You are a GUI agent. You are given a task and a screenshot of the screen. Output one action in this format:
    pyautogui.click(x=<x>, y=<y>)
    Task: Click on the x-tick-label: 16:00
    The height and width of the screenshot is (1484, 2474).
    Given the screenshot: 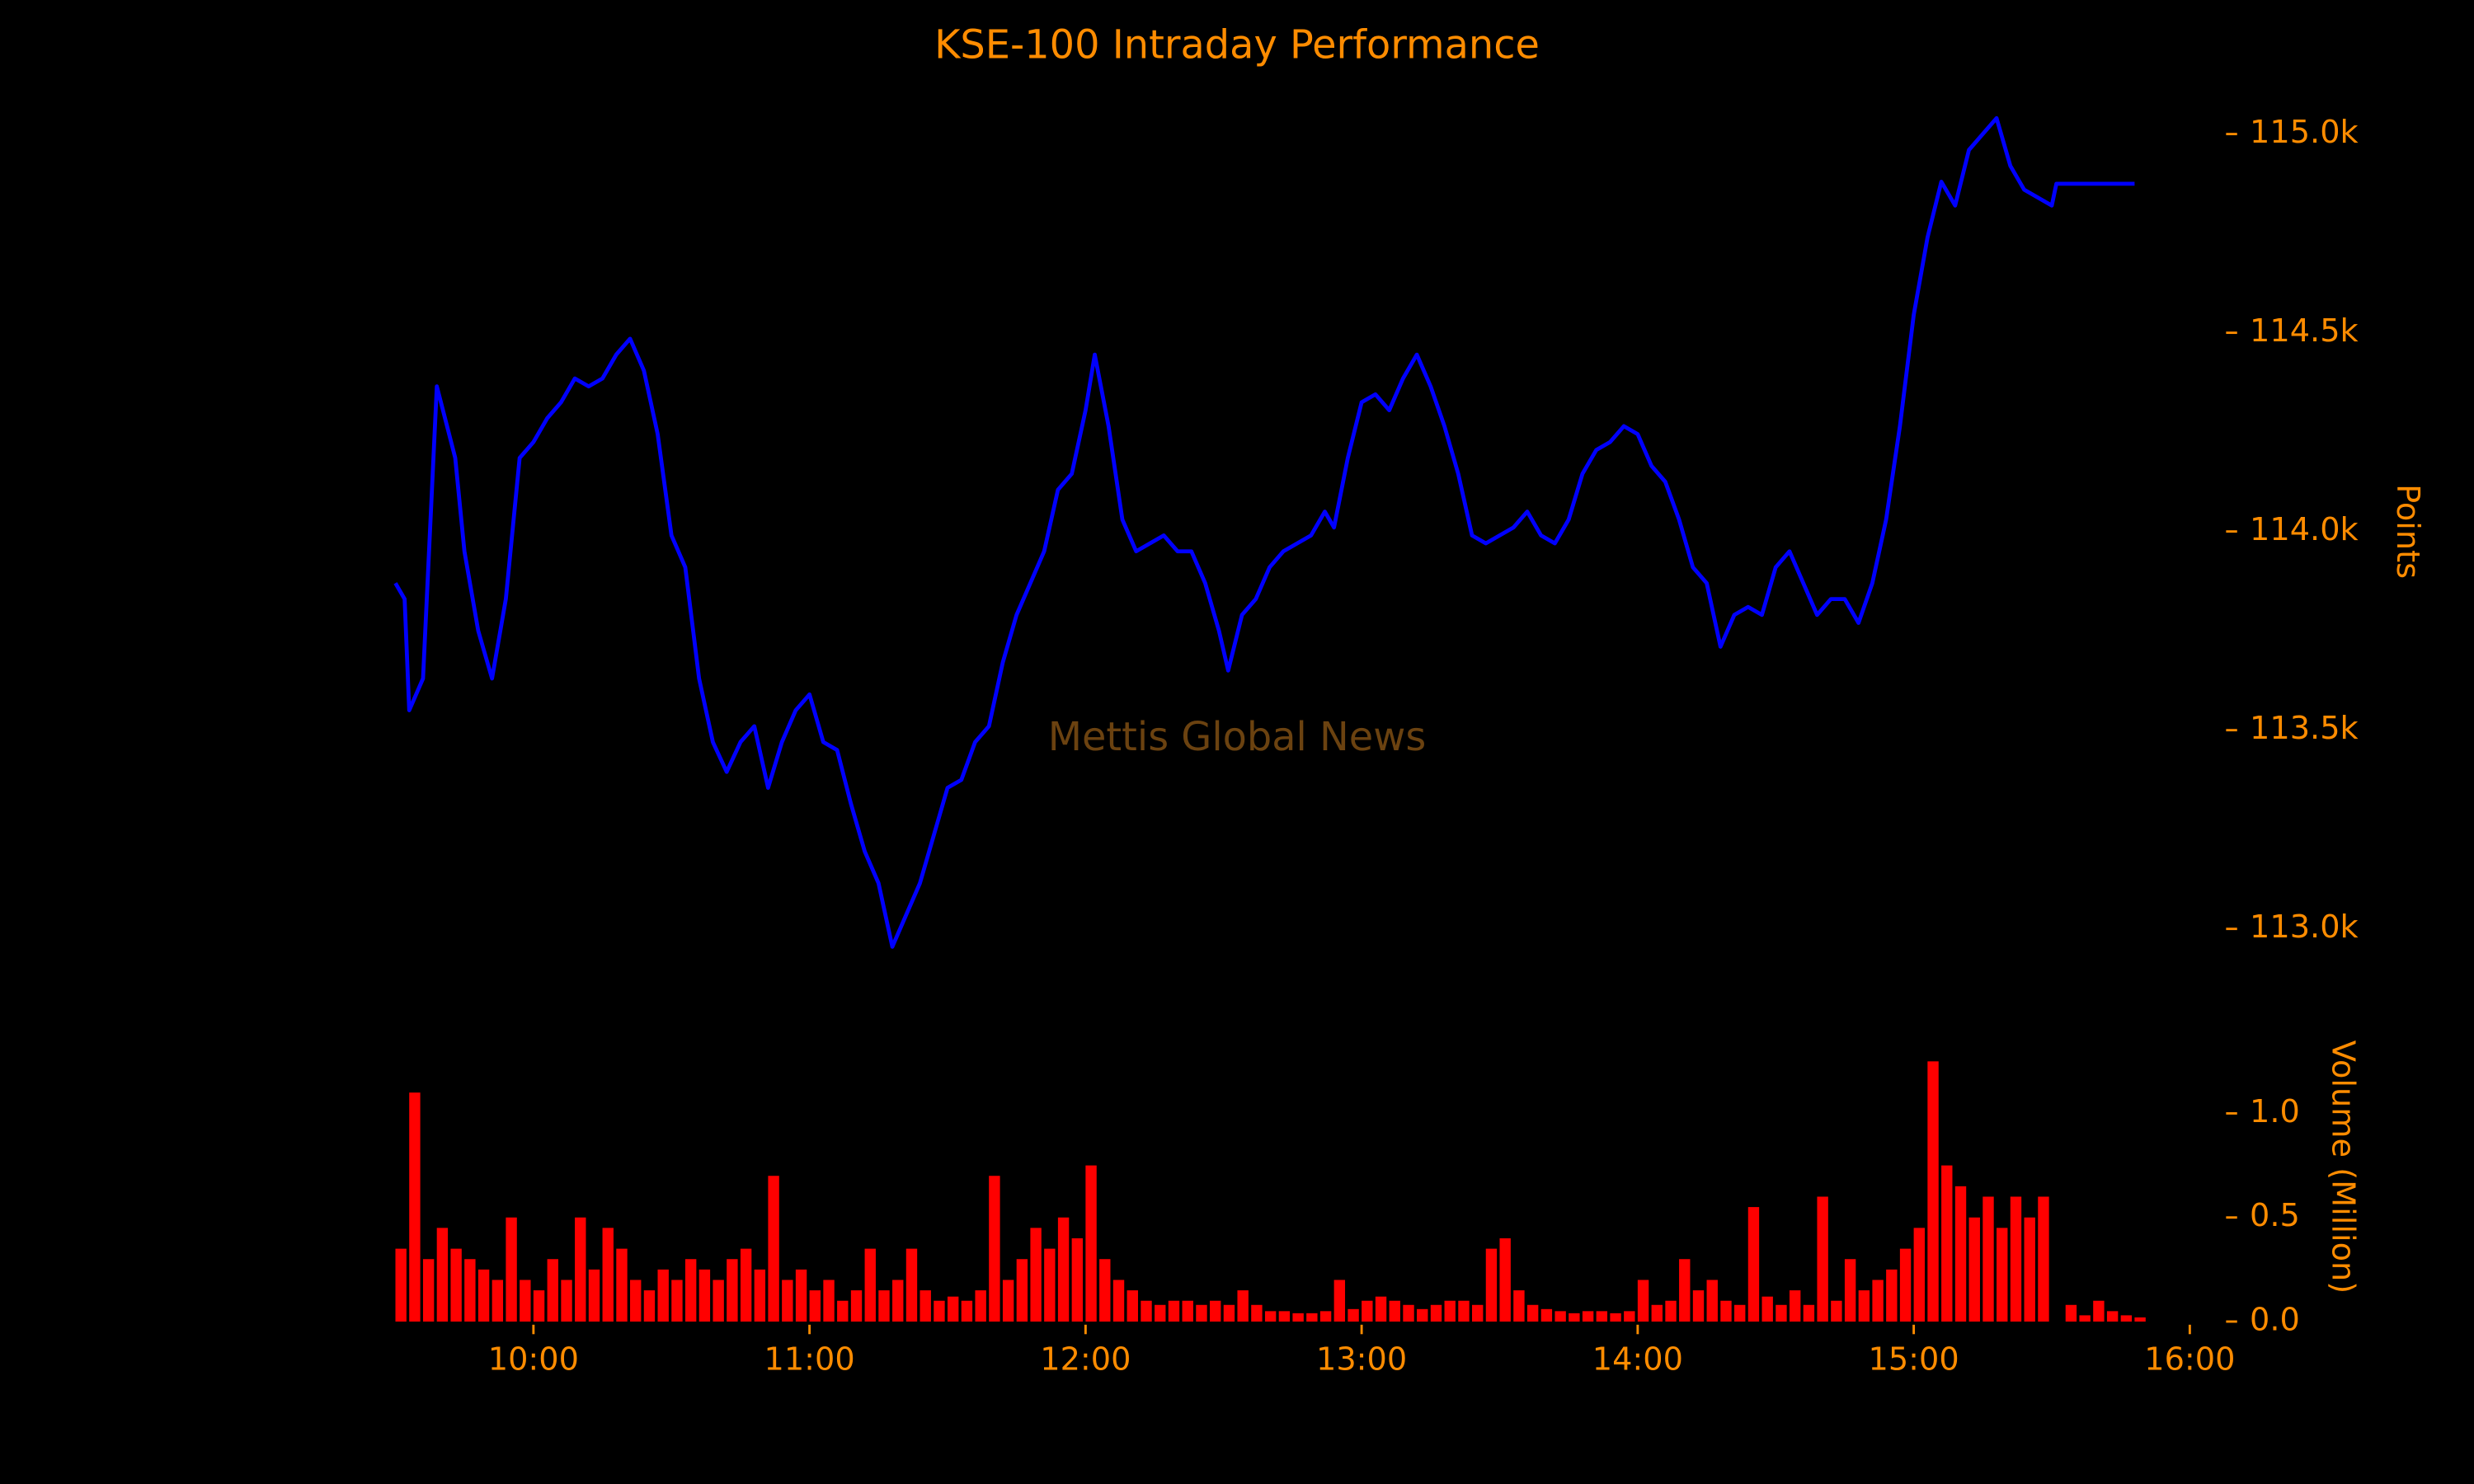 What is the action you would take?
    pyautogui.click(x=2189, y=1359)
    